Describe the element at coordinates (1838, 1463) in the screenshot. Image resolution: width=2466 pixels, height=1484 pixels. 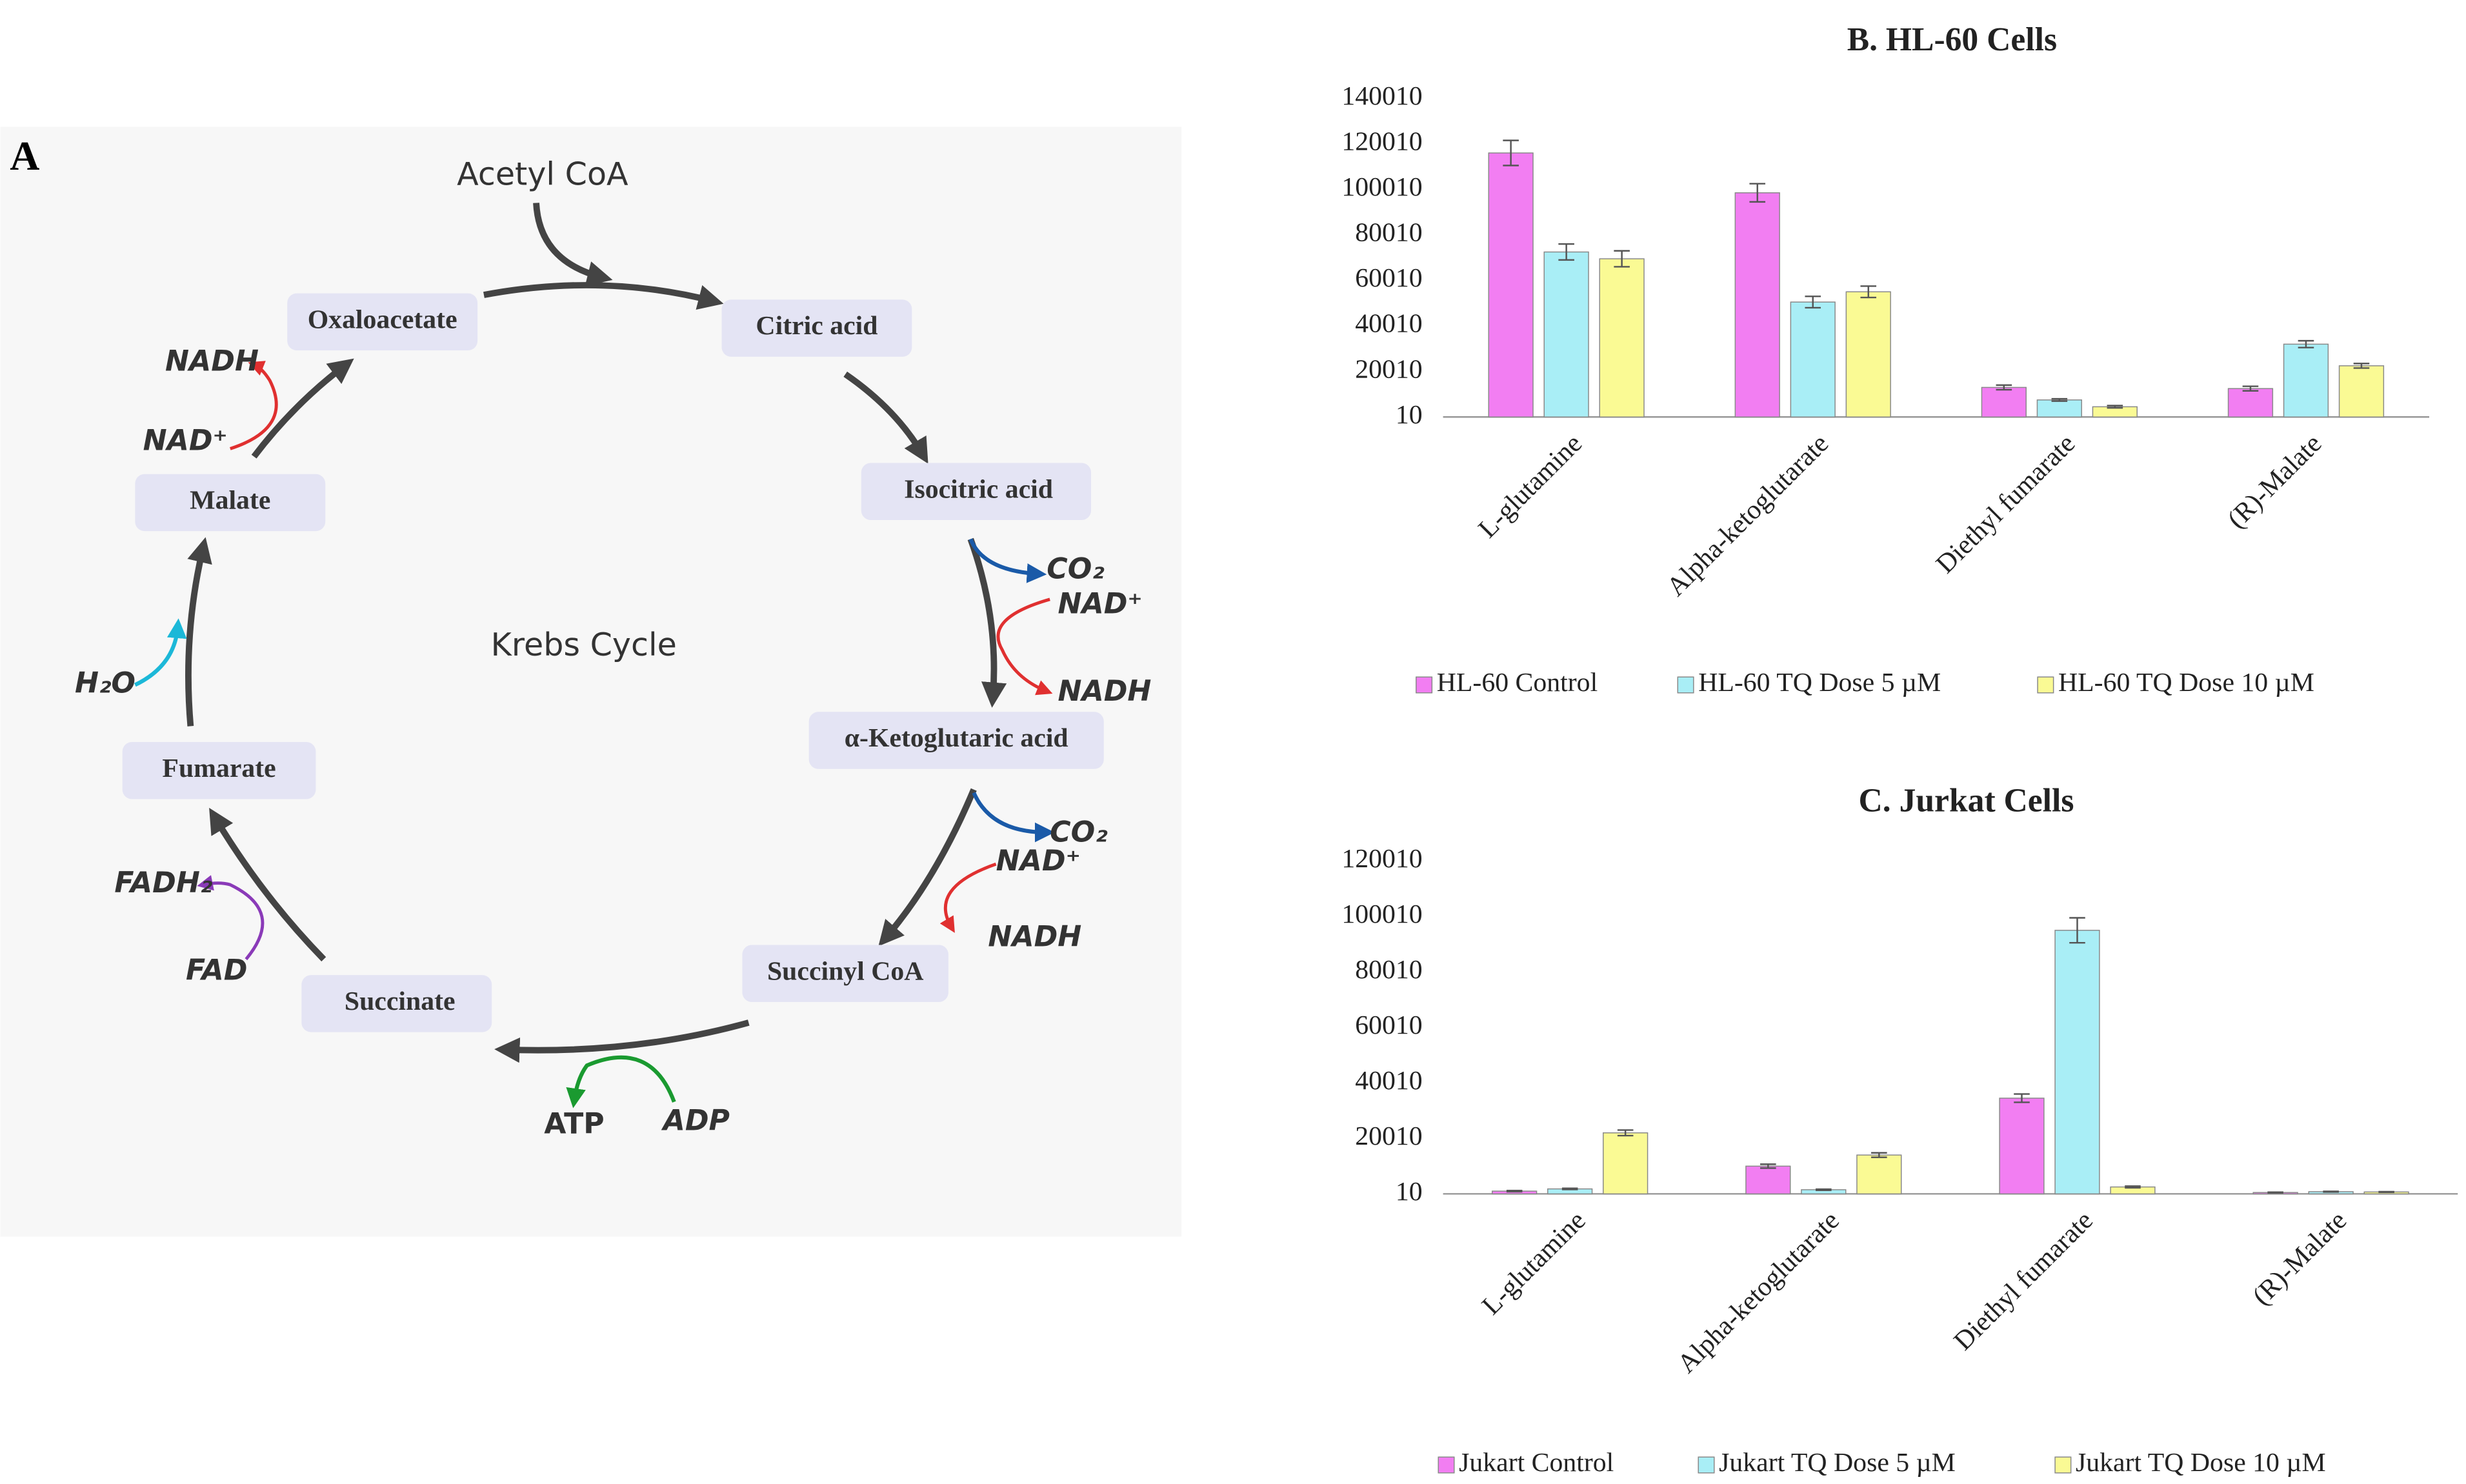
I see `legend-label: Jukart TQ Dose 5 µM` at that location.